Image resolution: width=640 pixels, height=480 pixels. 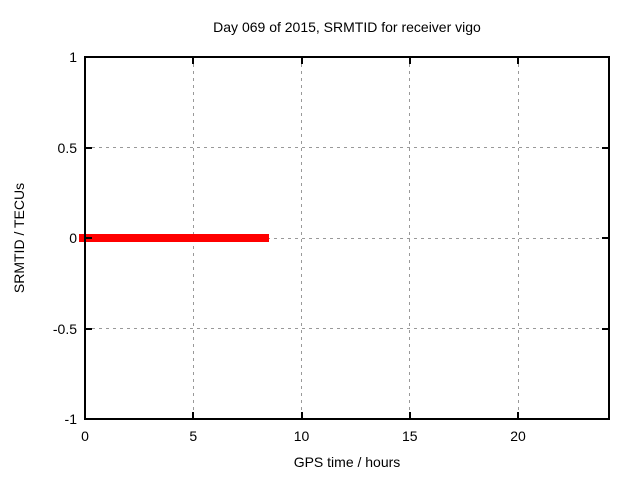 I want to click on y-tick-label: 0, so click(x=73, y=238).